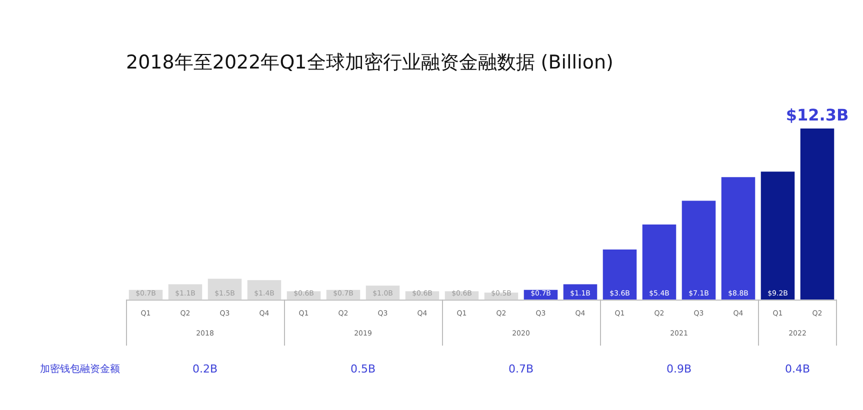 Image resolution: width=863 pixels, height=410 pixels. Describe the element at coordinates (679, 369) in the screenshot. I see `text: 0.9B` at that location.